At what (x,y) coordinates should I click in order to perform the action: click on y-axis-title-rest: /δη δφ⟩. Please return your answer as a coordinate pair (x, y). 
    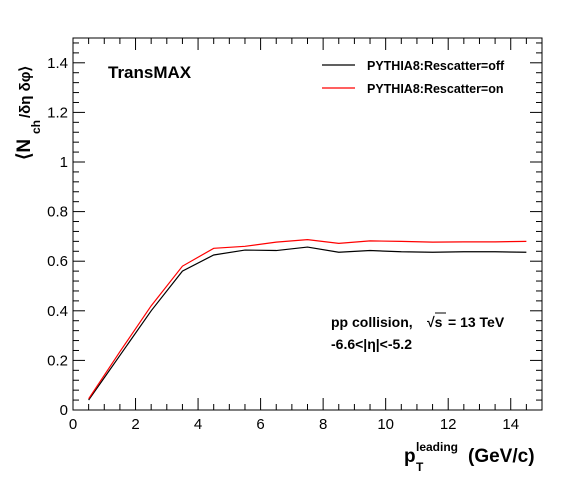
    Looking at the image, I should click on (25, 92).